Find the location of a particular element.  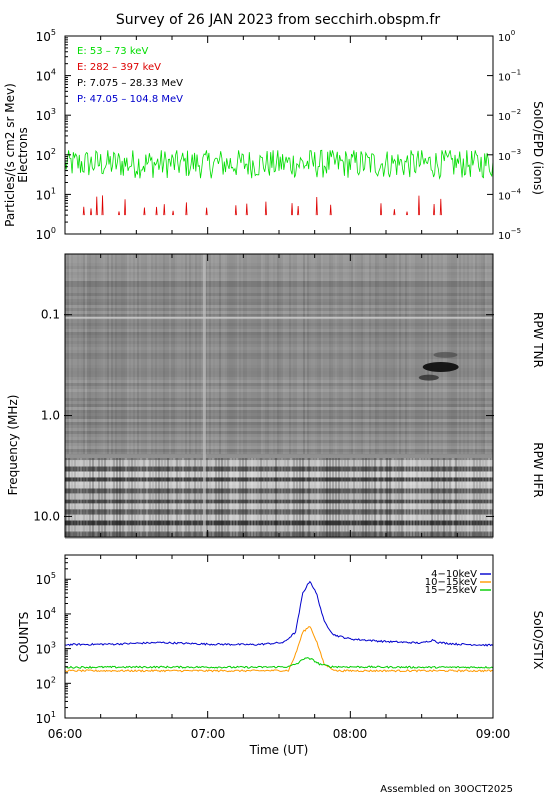

x-tick-label: 07:00 is located at coordinates (208, 734).